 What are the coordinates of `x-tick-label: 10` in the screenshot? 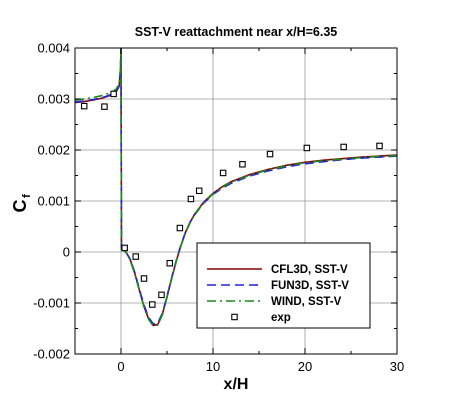 It's located at (213, 366).